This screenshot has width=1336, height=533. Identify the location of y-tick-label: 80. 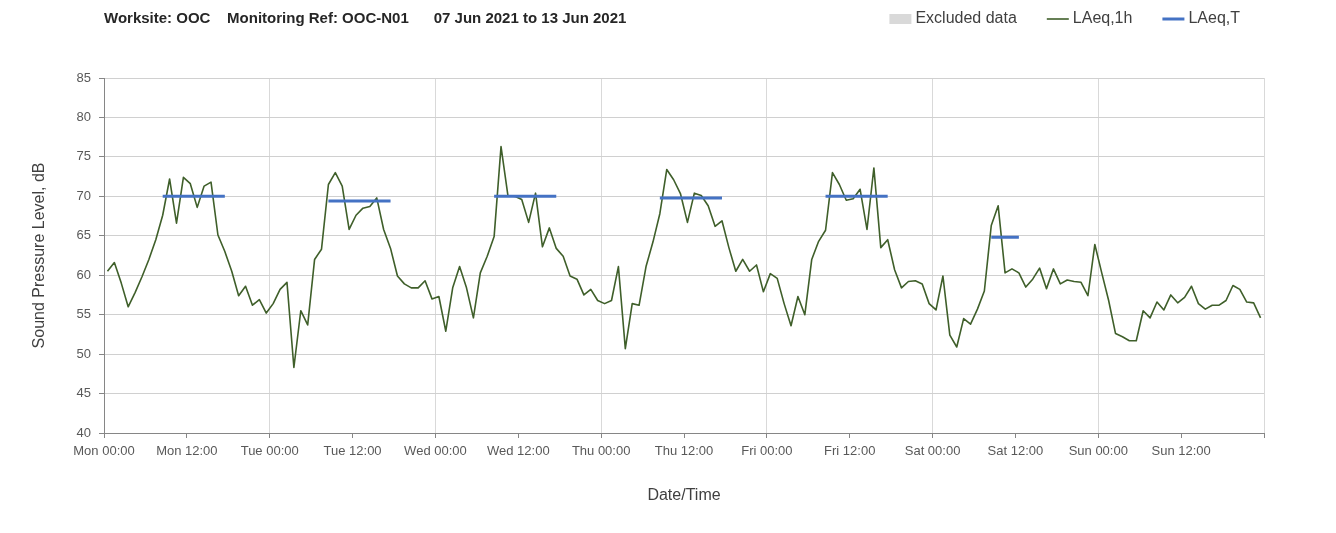
(83, 117).